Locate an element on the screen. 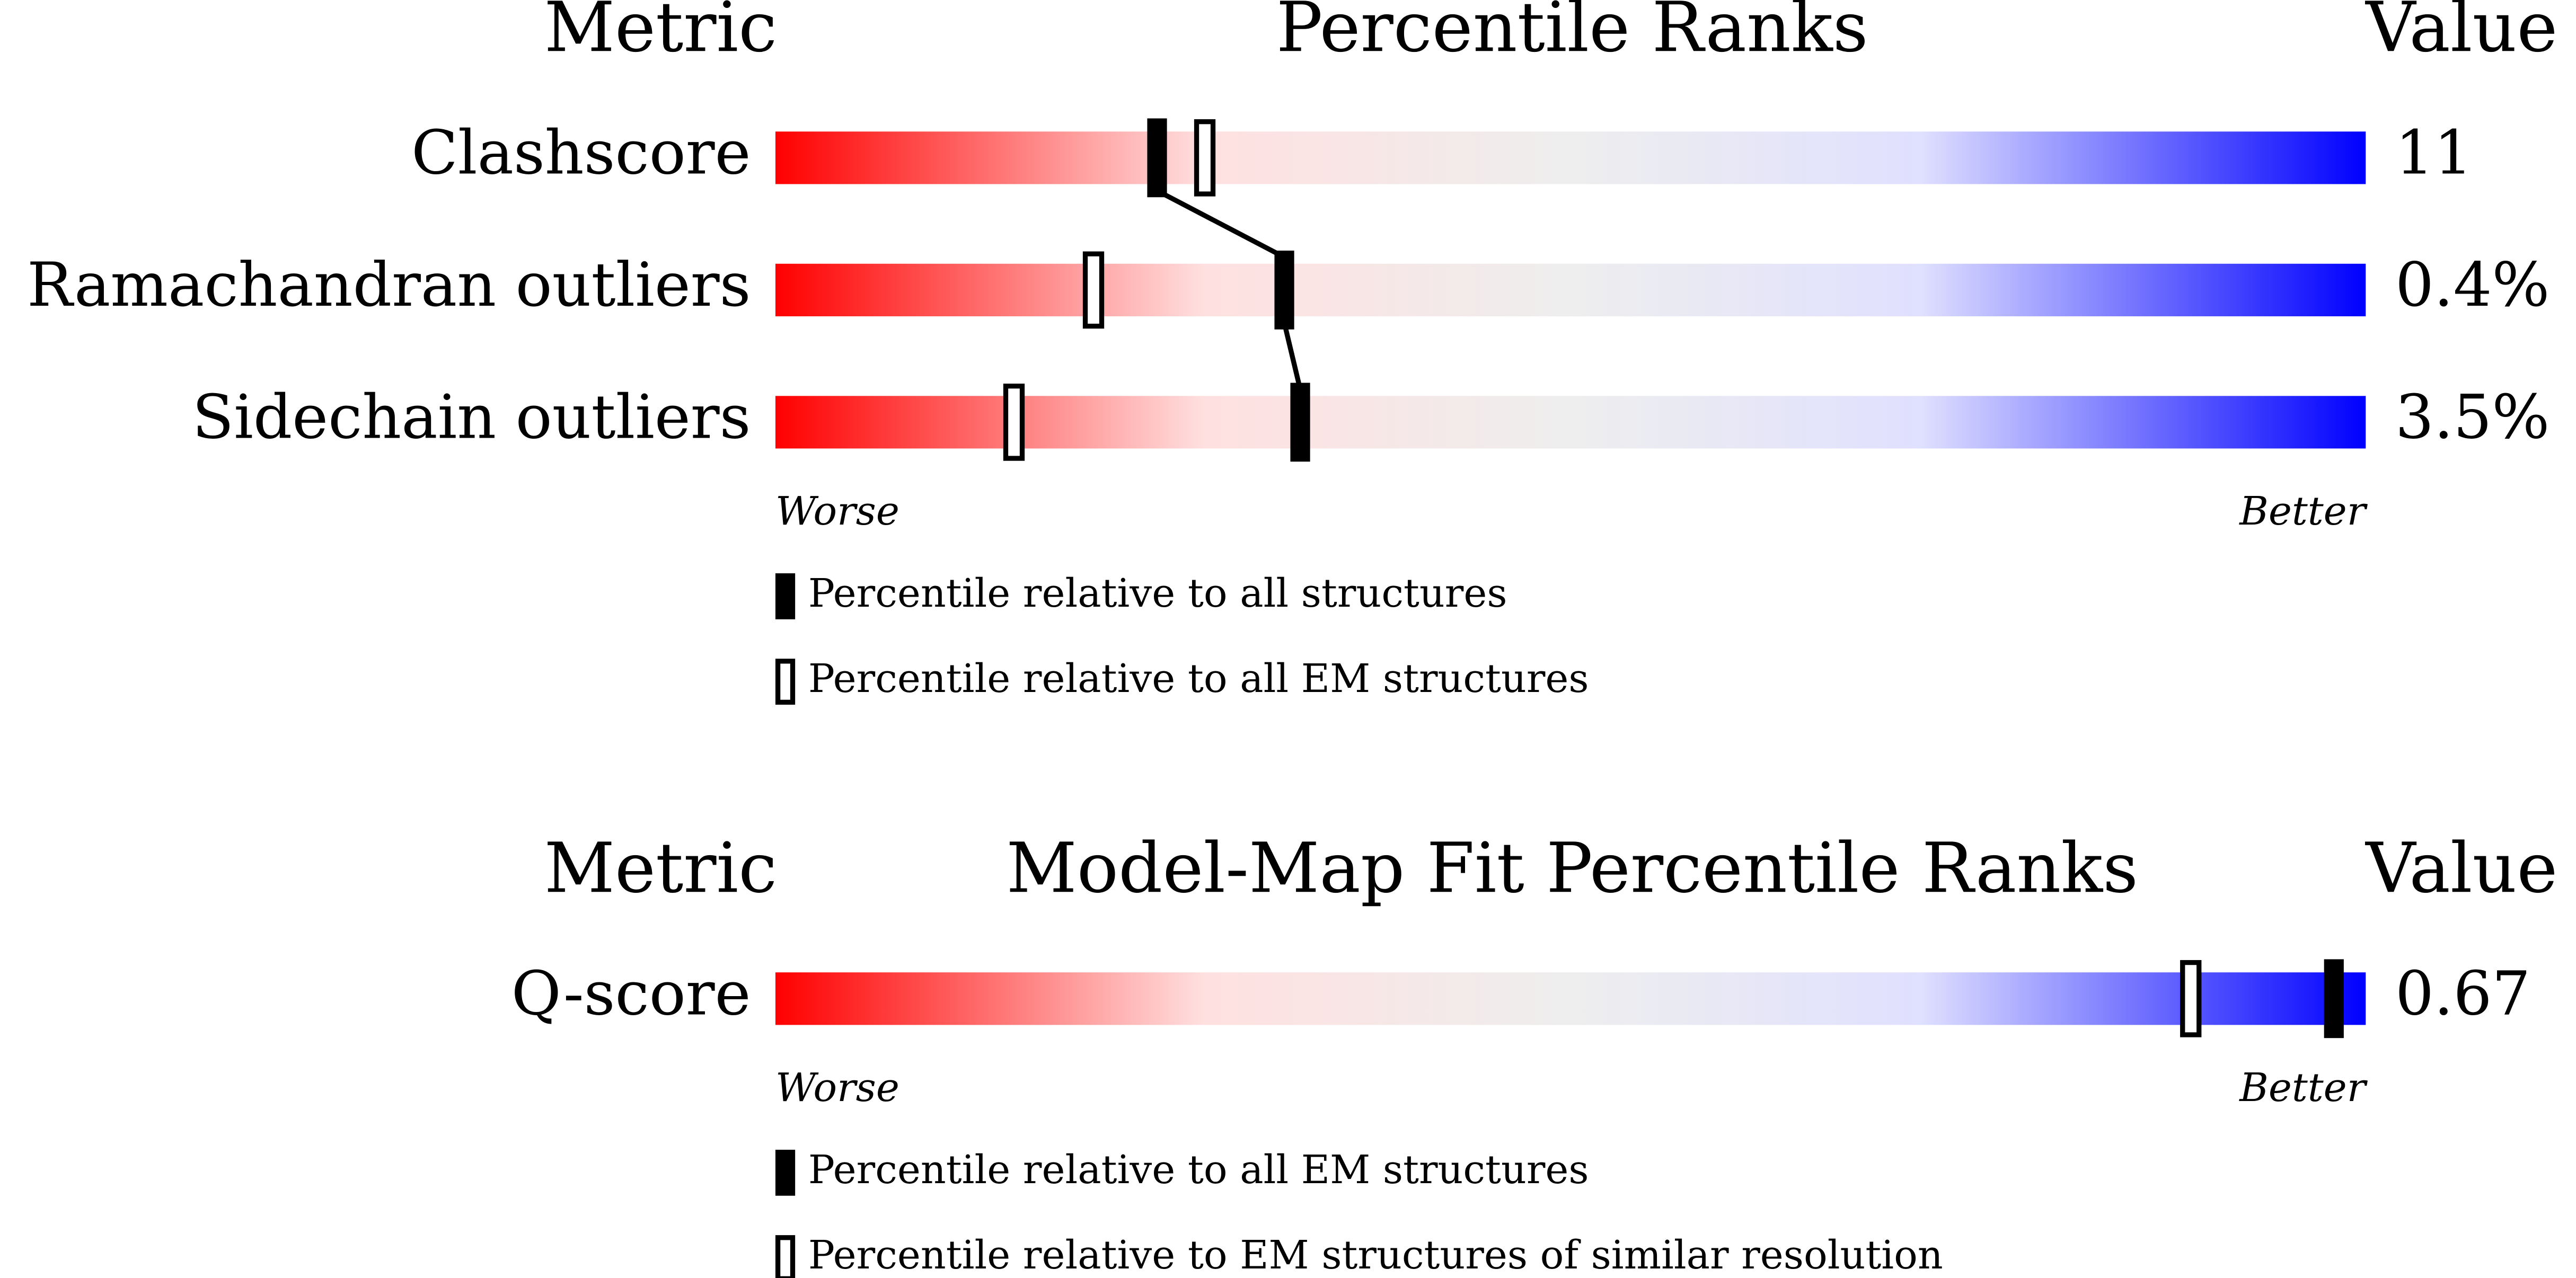  chart-title: Model-Map Fit Percentile Ranks is located at coordinates (1572, 868).